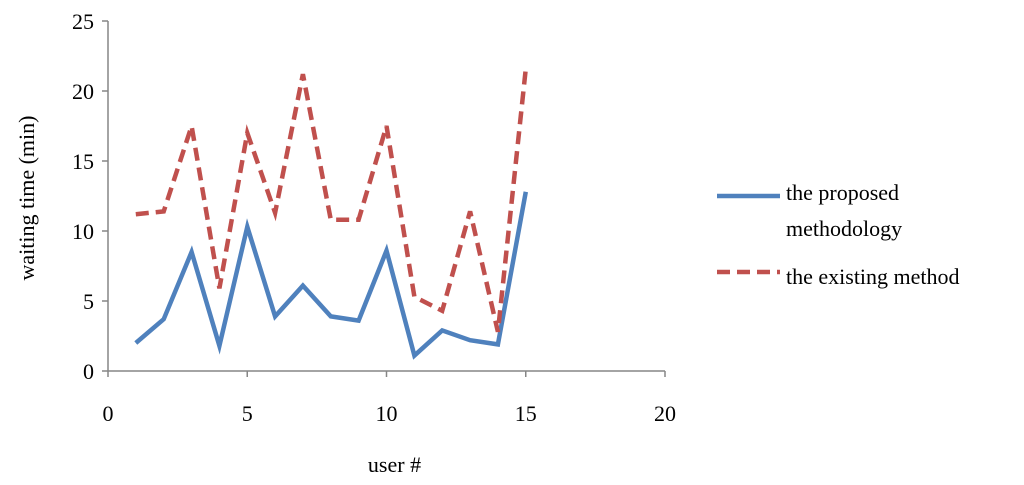 The width and height of the screenshot is (1024, 485). What do you see at coordinates (387, 413) in the screenshot?
I see `x-tick-label: 10` at bounding box center [387, 413].